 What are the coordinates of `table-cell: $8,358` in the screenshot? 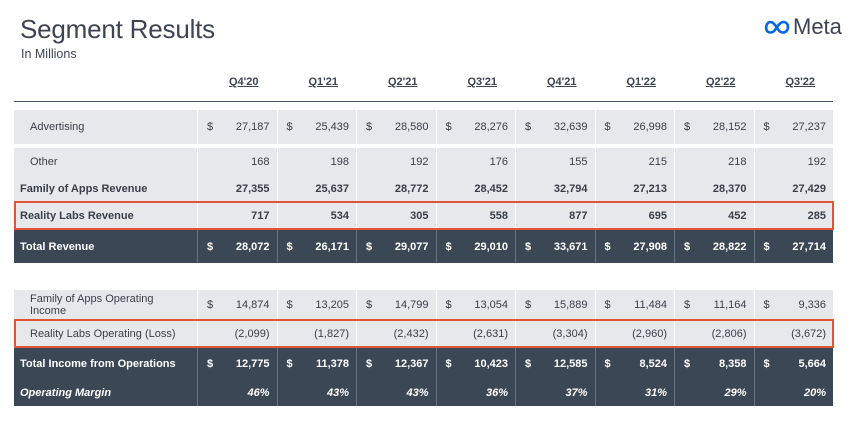 It's located at (714, 363).